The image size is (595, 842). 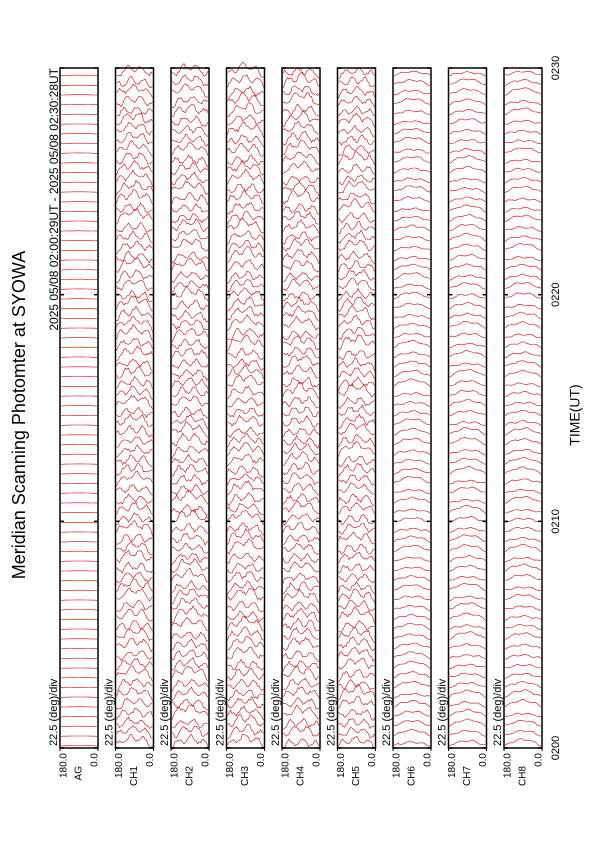 I want to click on channel-label: CH2, so click(x=190, y=776).